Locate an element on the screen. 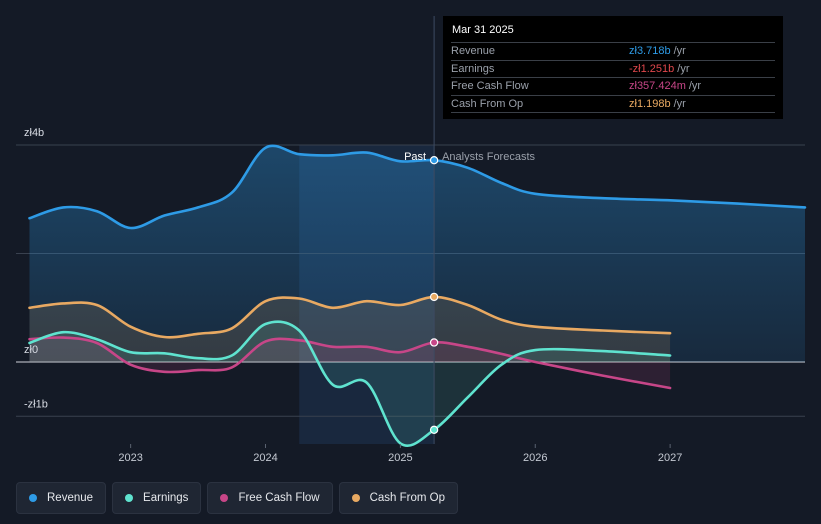 This screenshot has width=821, height=524. tooltip-label: Free Cash Flow is located at coordinates (490, 86).